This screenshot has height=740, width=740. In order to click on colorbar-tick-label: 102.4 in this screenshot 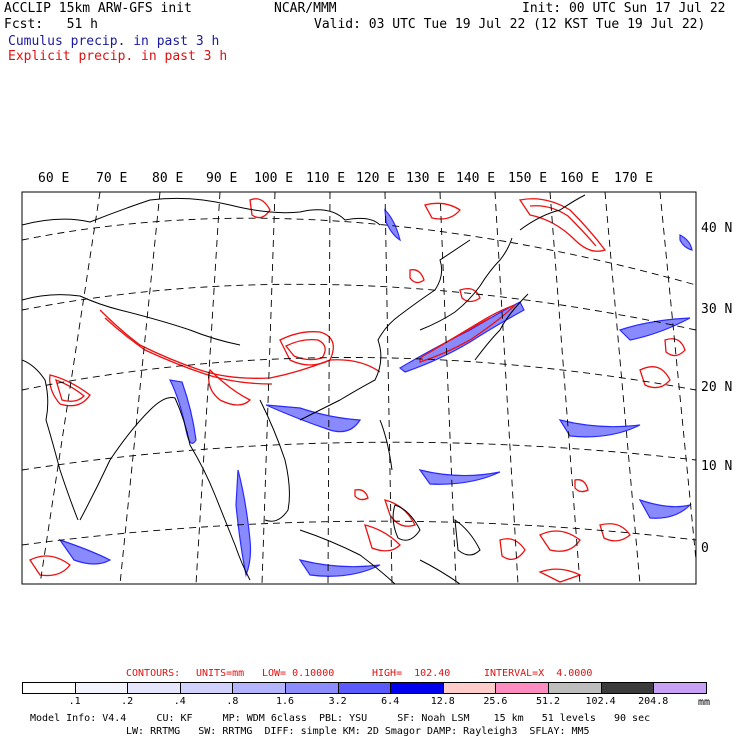, I will do `click(600, 701)`.